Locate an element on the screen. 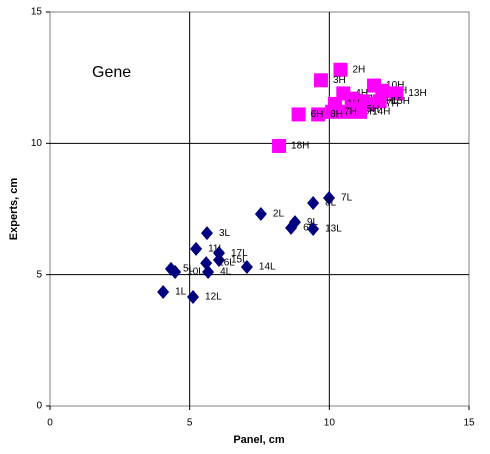  point-label: 7L is located at coordinates (347, 198).